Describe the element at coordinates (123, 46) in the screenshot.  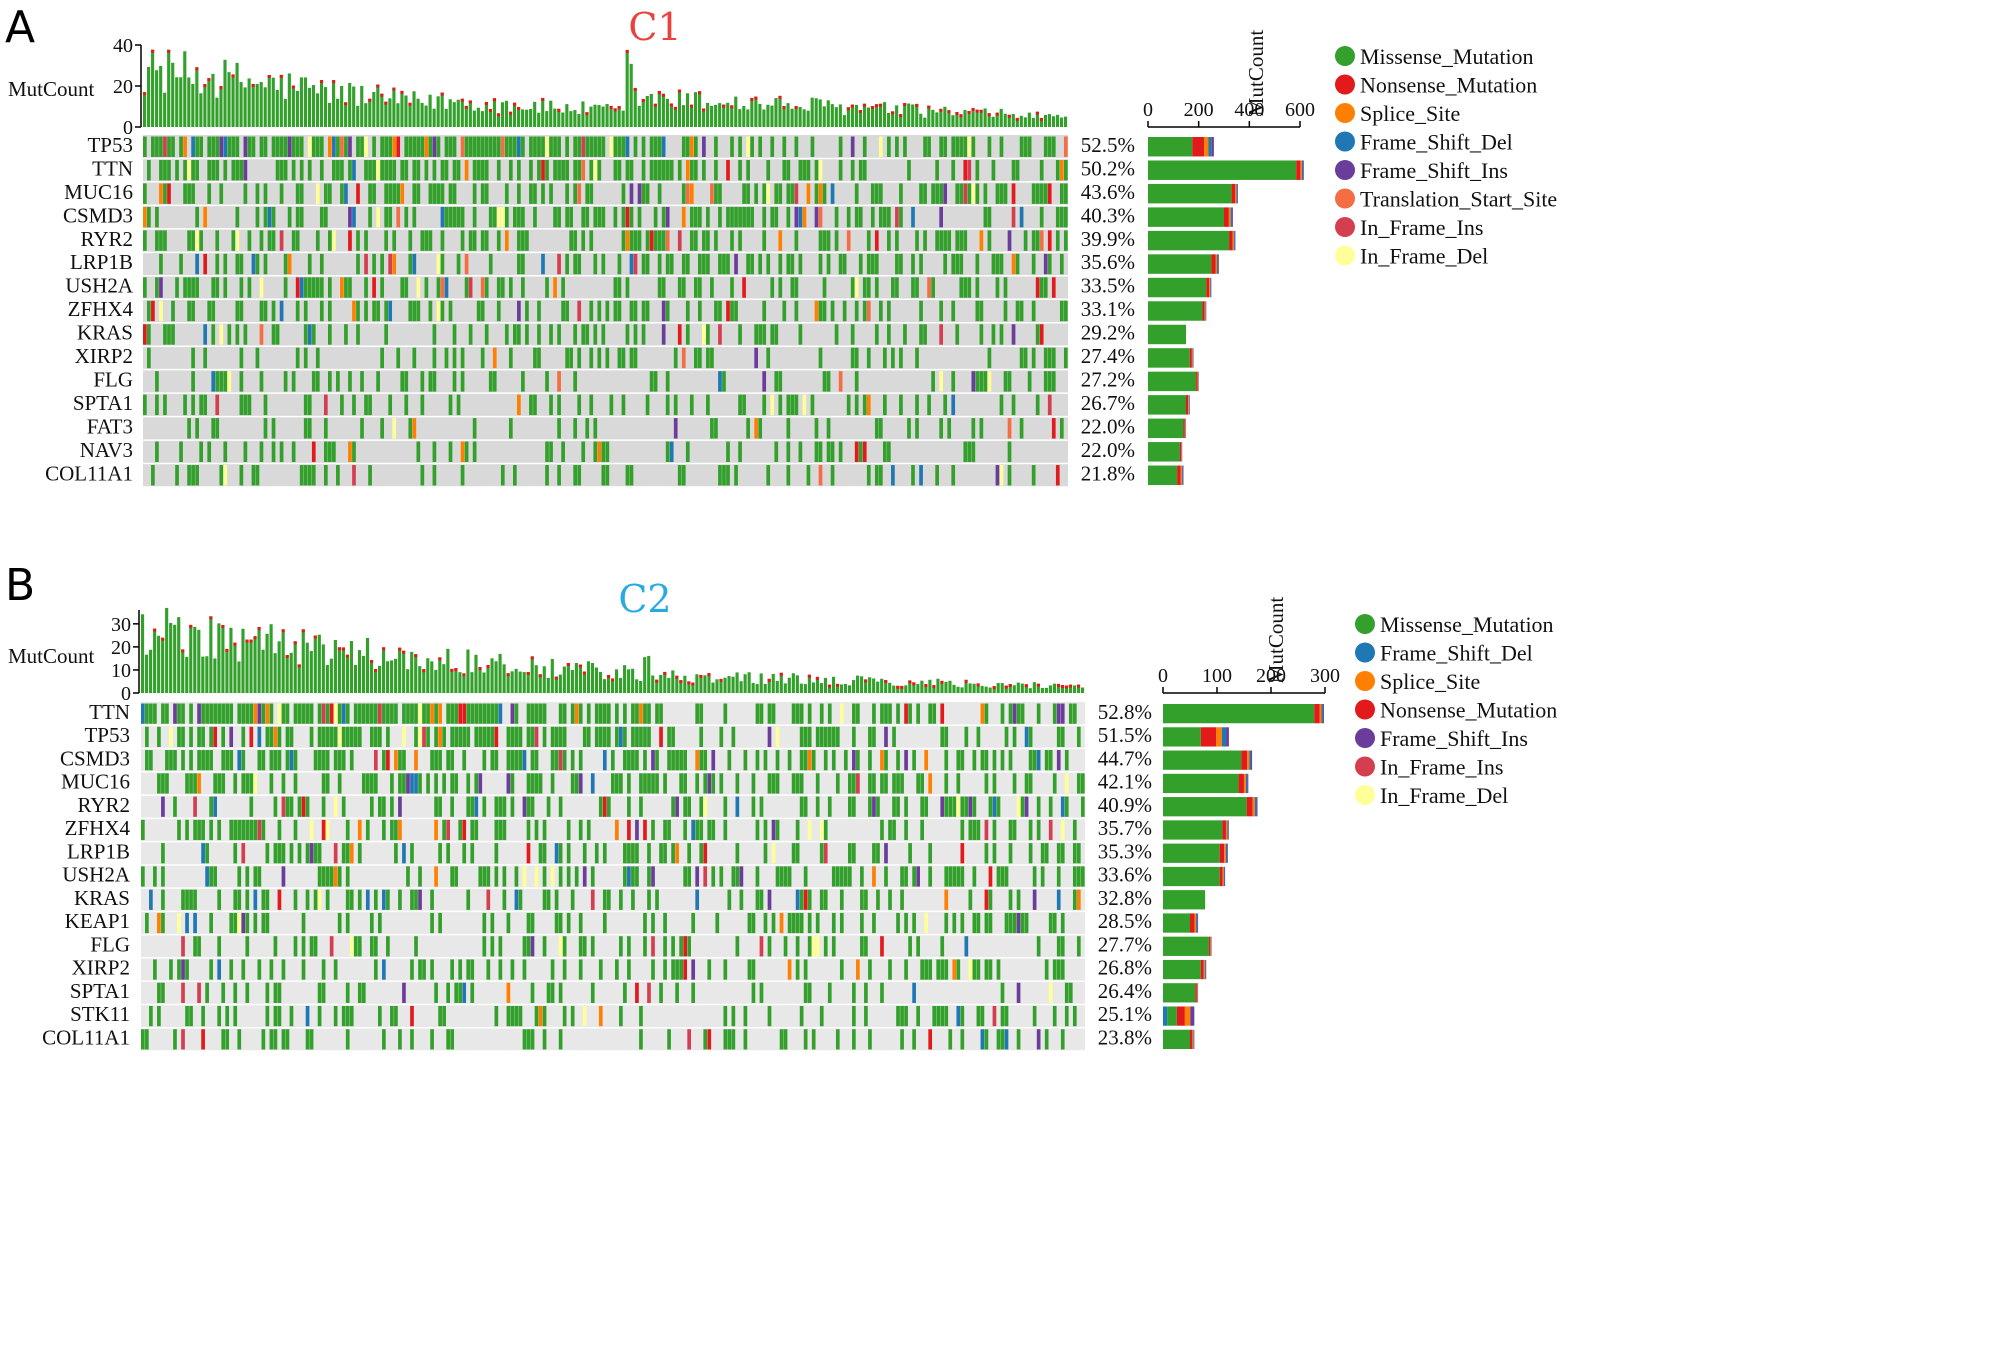
I see `top-tick-label: 40` at that location.